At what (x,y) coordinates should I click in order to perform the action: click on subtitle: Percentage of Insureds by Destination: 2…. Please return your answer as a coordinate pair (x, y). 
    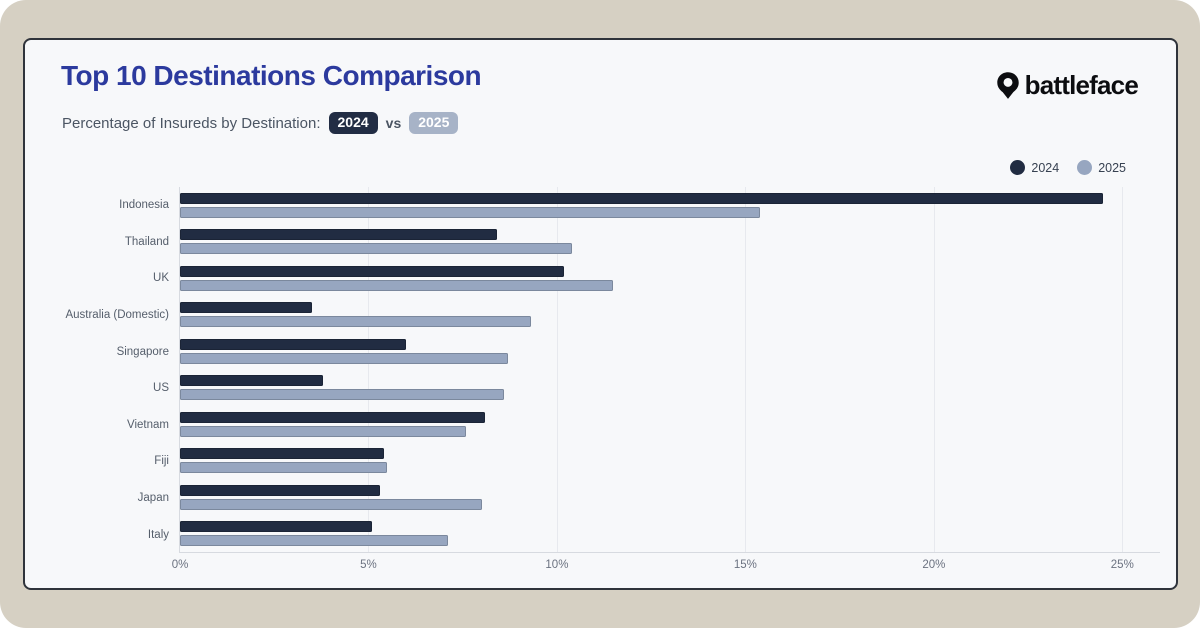
    Looking at the image, I should click on (260, 123).